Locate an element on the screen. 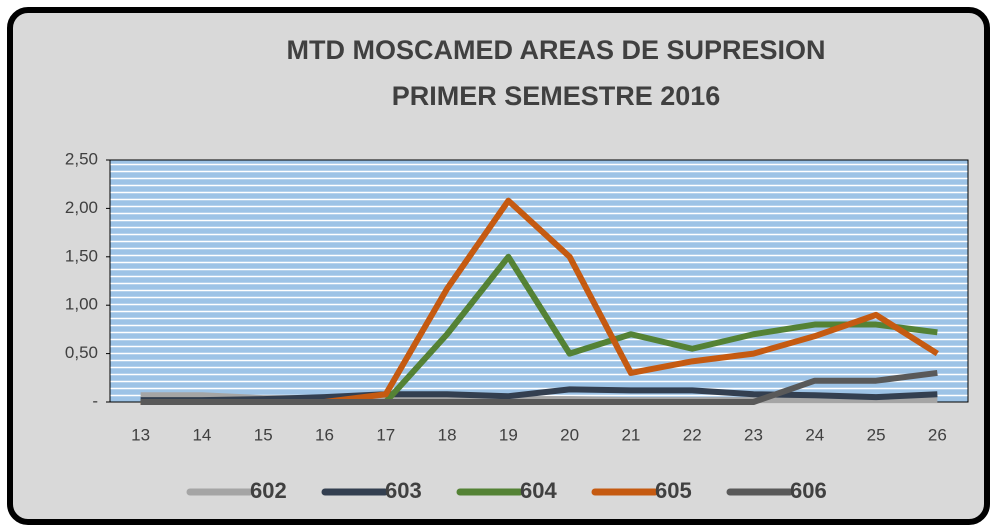 The width and height of the screenshot is (997, 532). chart-subtitle: PRIMER SEMESTRE 2016 is located at coordinates (556, 96).